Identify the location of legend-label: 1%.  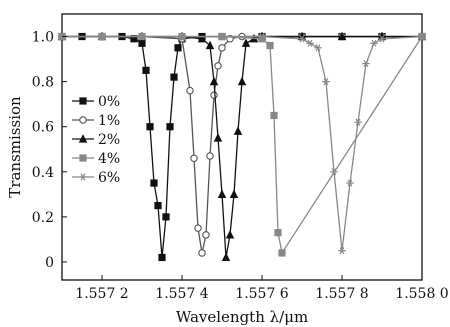
(109, 121).